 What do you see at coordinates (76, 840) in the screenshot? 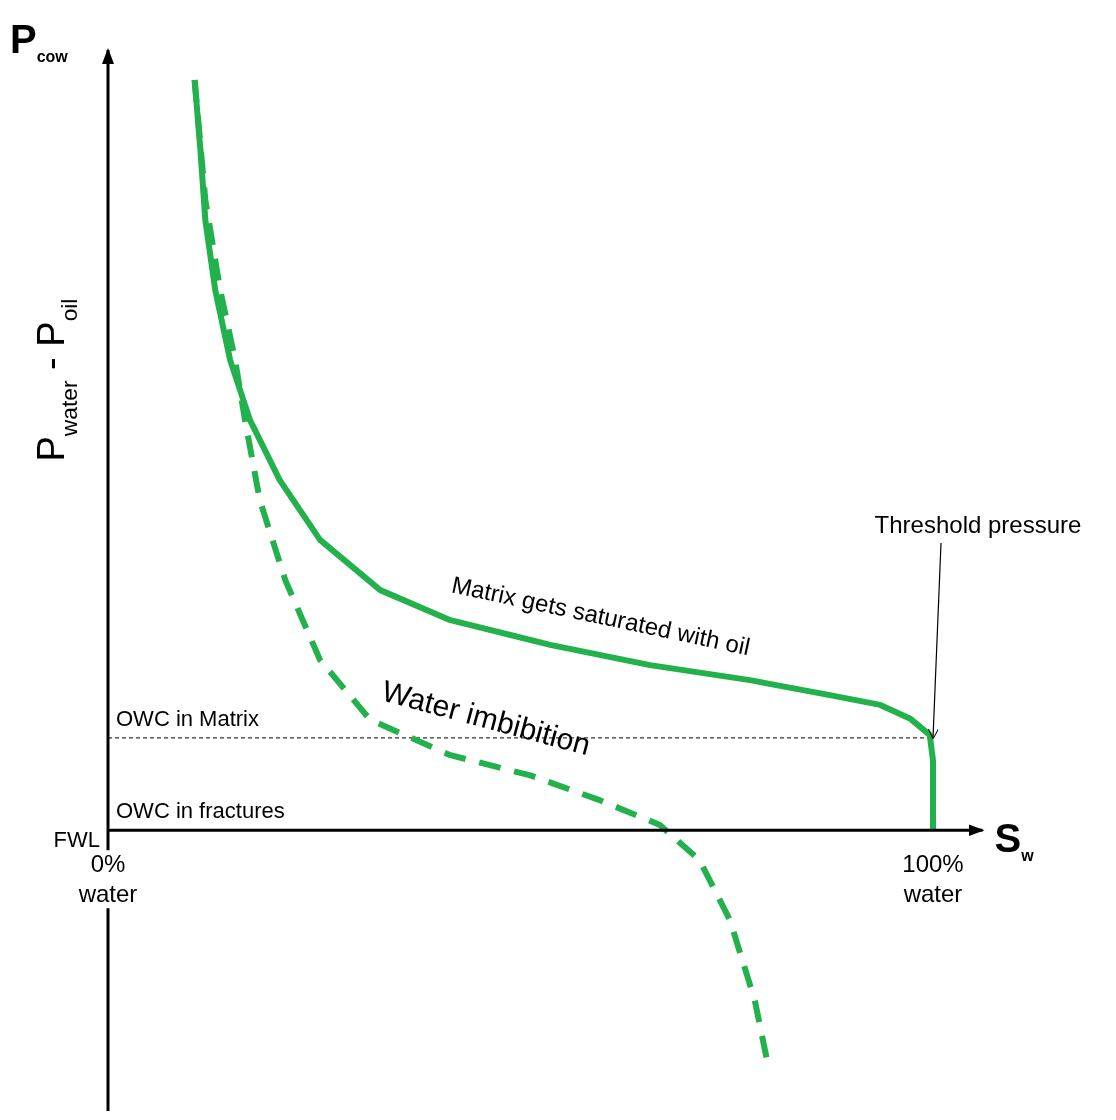
I see `text: FWL` at bounding box center [76, 840].